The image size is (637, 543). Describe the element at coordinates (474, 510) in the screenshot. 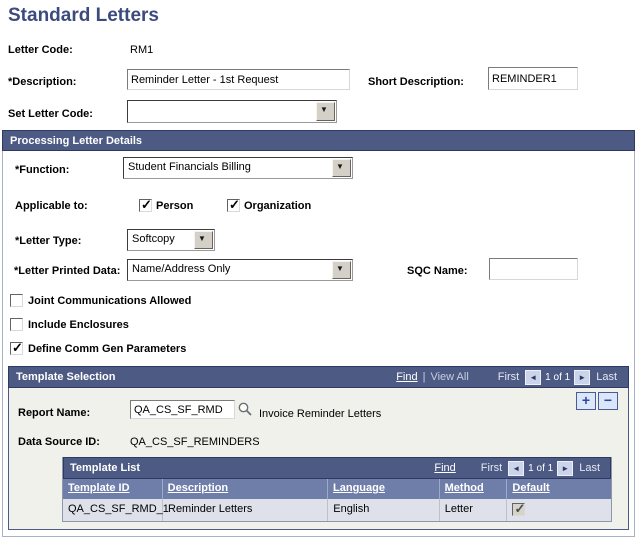

I see `cell-method: Letter` at that location.